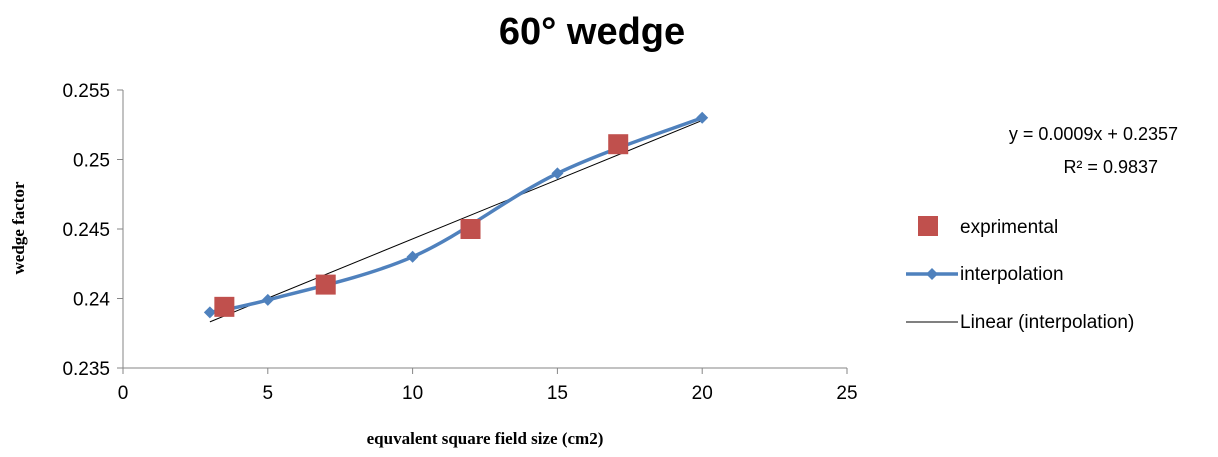 Image resolution: width=1218 pixels, height=457 pixels. What do you see at coordinates (18, 227) in the screenshot?
I see `y-axis-title: wedge factor` at bounding box center [18, 227].